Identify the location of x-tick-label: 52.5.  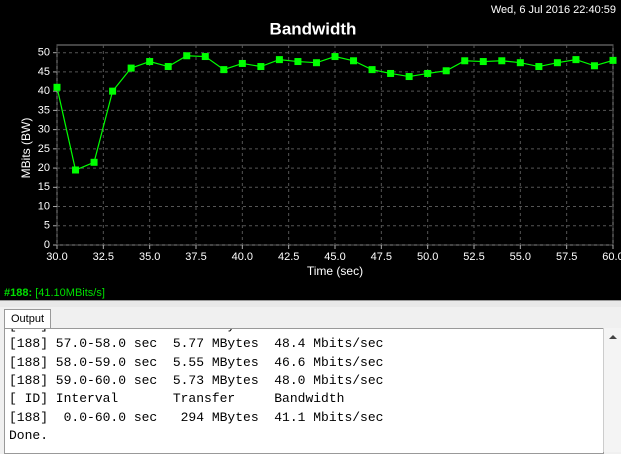
(473, 257).